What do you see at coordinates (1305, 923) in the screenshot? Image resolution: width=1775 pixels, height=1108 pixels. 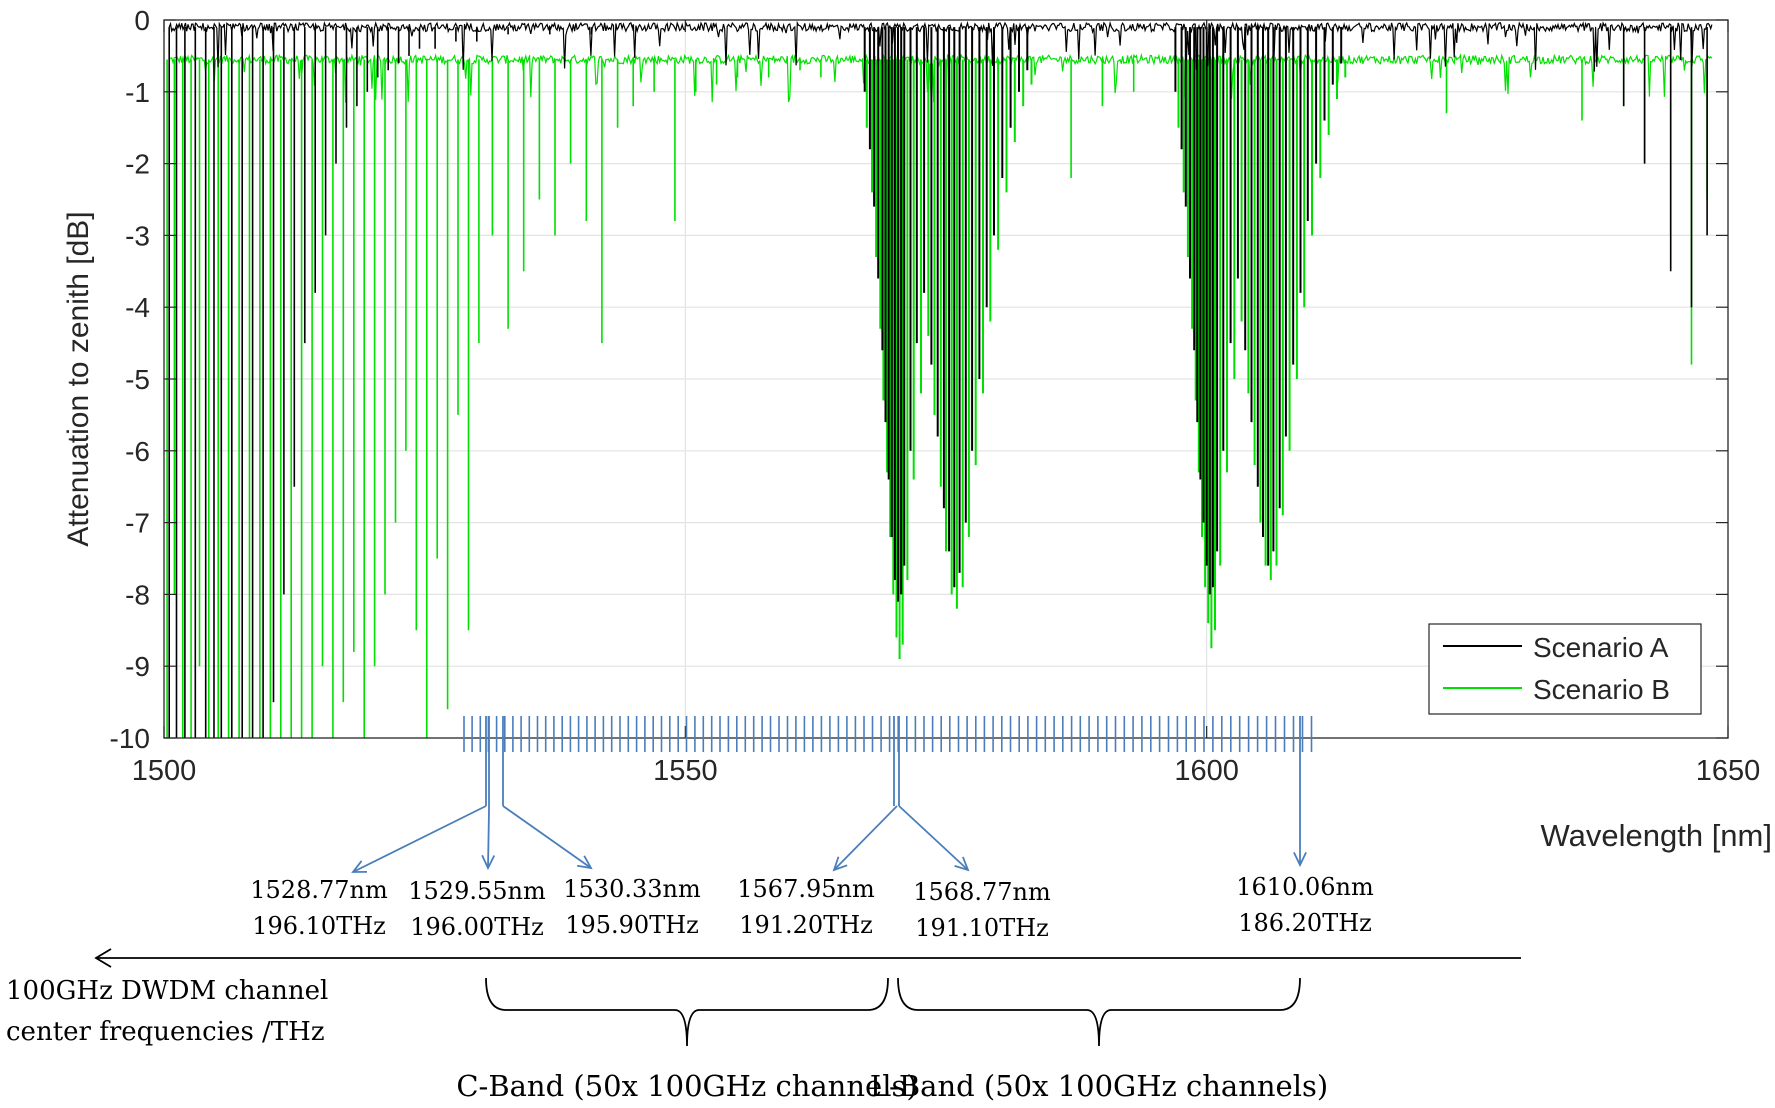 I see `callout-frequency: 186.20THz` at bounding box center [1305, 923].